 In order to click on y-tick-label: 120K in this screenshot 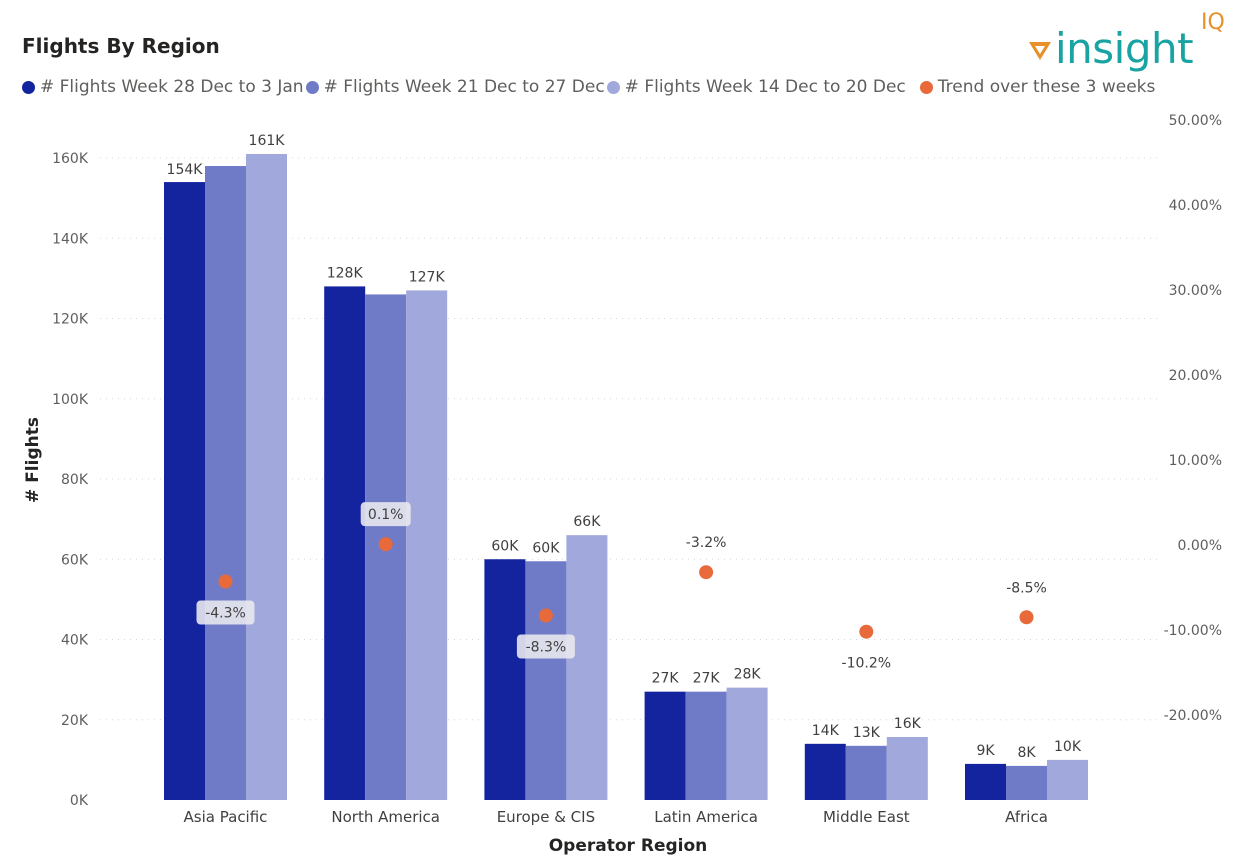, I will do `click(70, 320)`.